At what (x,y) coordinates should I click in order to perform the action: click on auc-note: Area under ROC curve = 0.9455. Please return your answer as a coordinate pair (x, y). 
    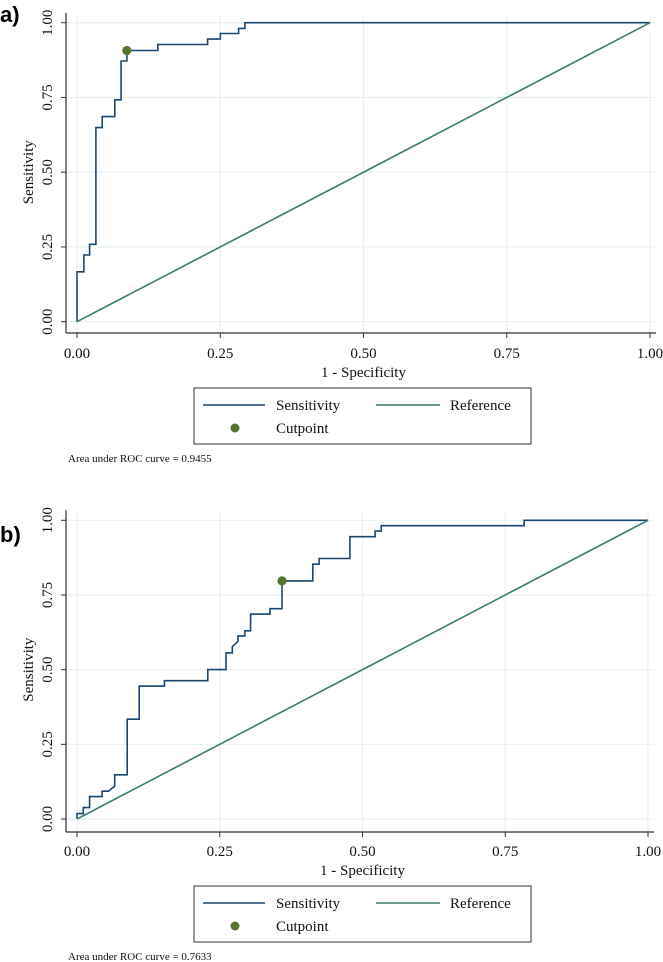
    Looking at the image, I should click on (140, 459).